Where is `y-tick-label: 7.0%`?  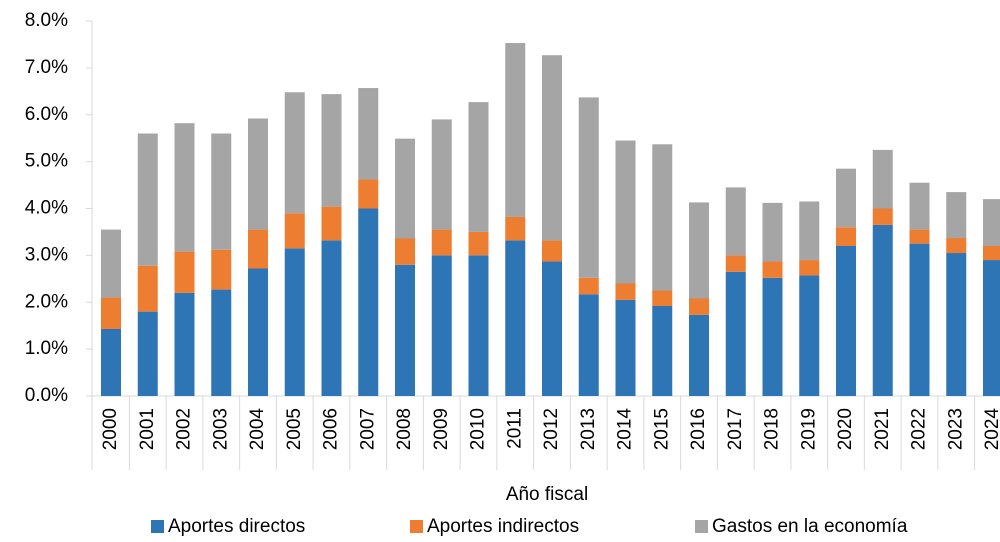
y-tick-label: 7.0% is located at coordinates (46, 67).